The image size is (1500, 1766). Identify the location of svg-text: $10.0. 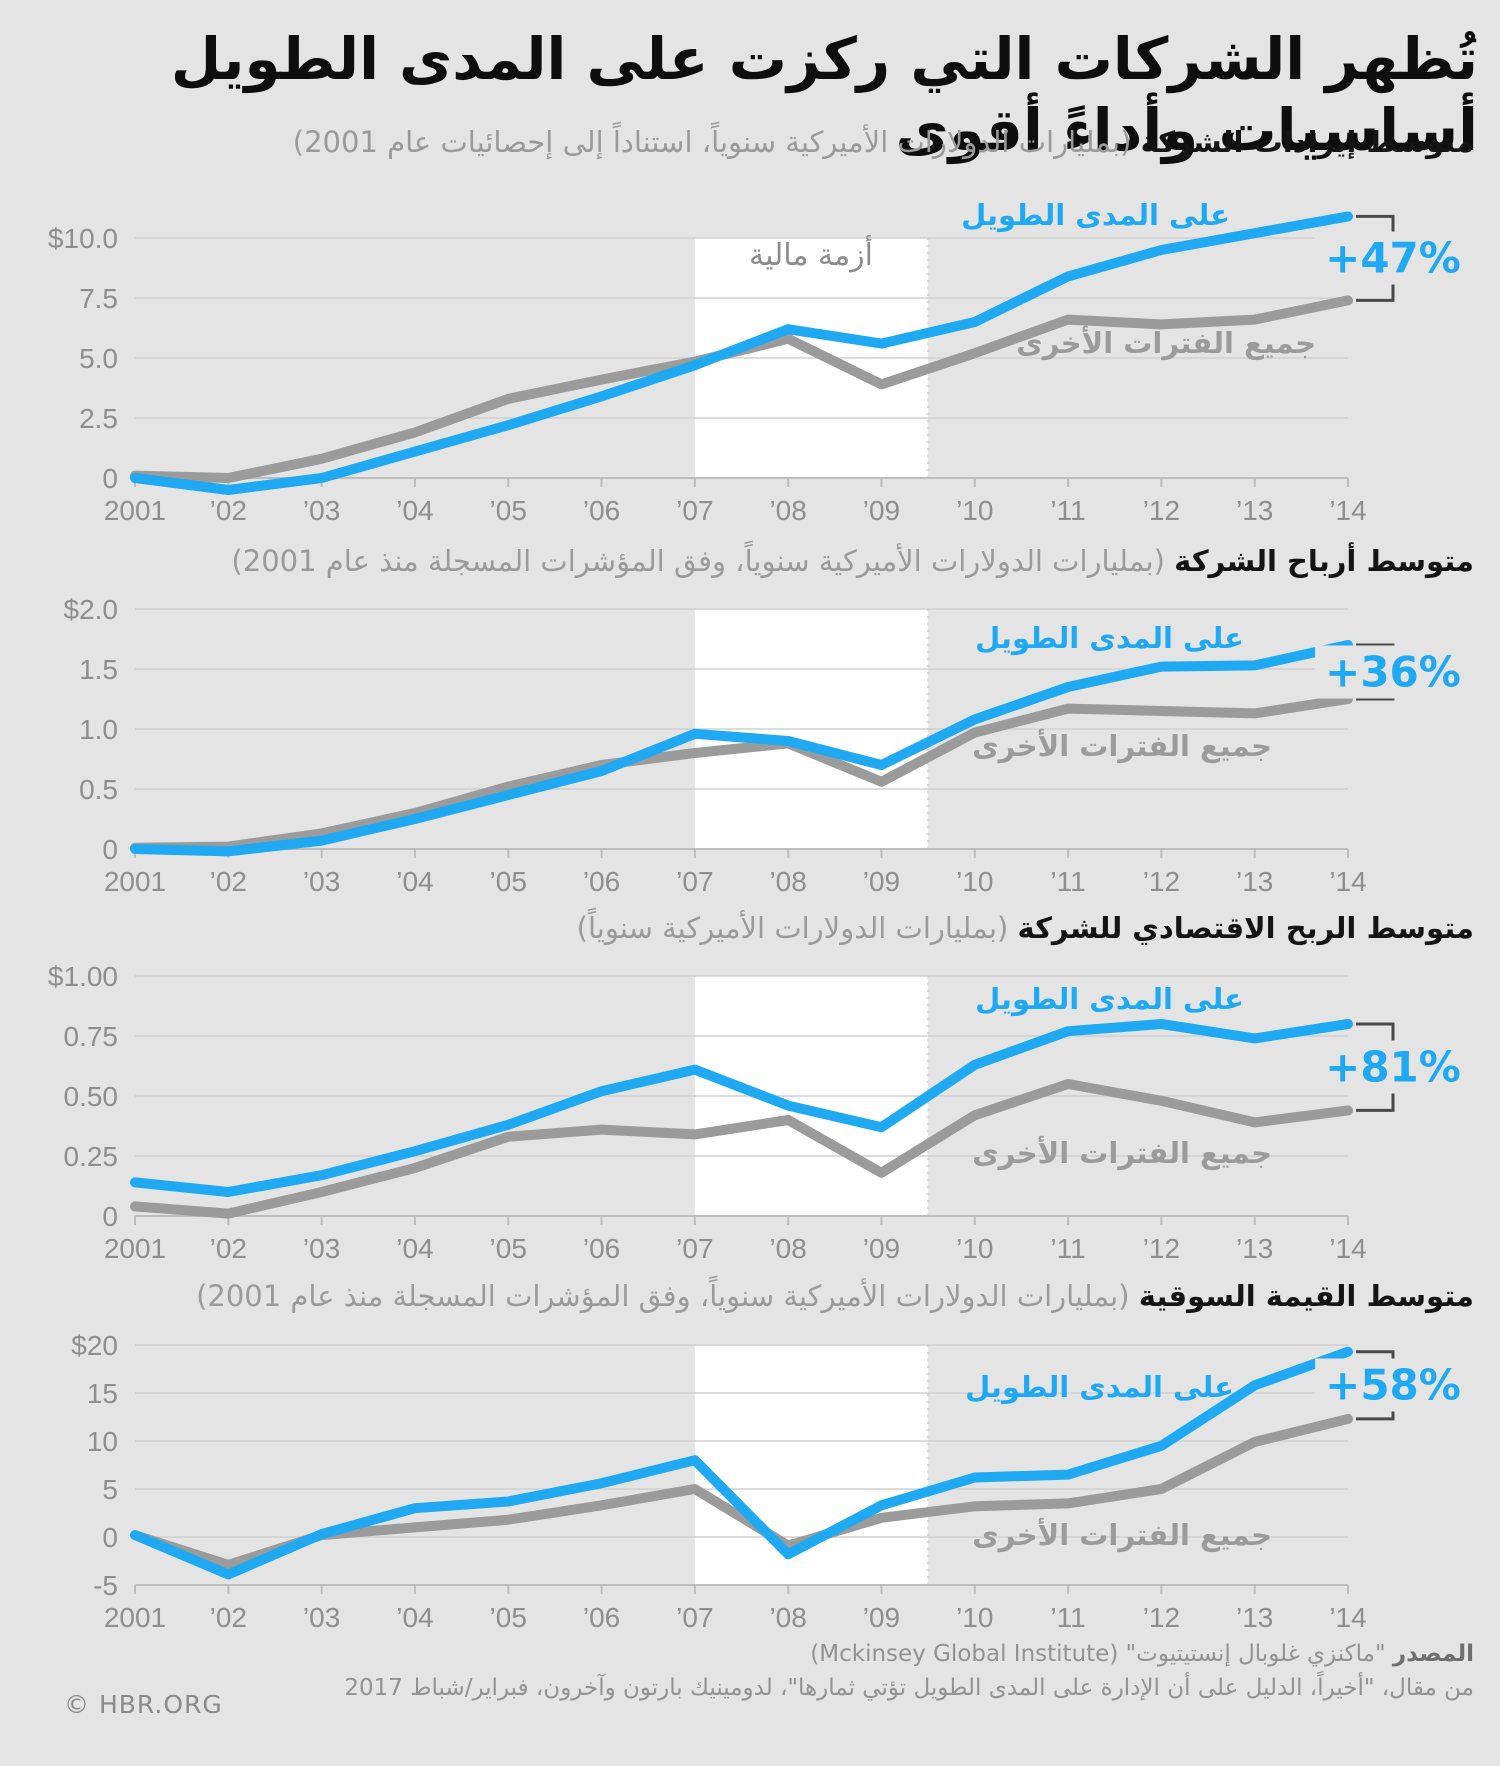
(83, 238).